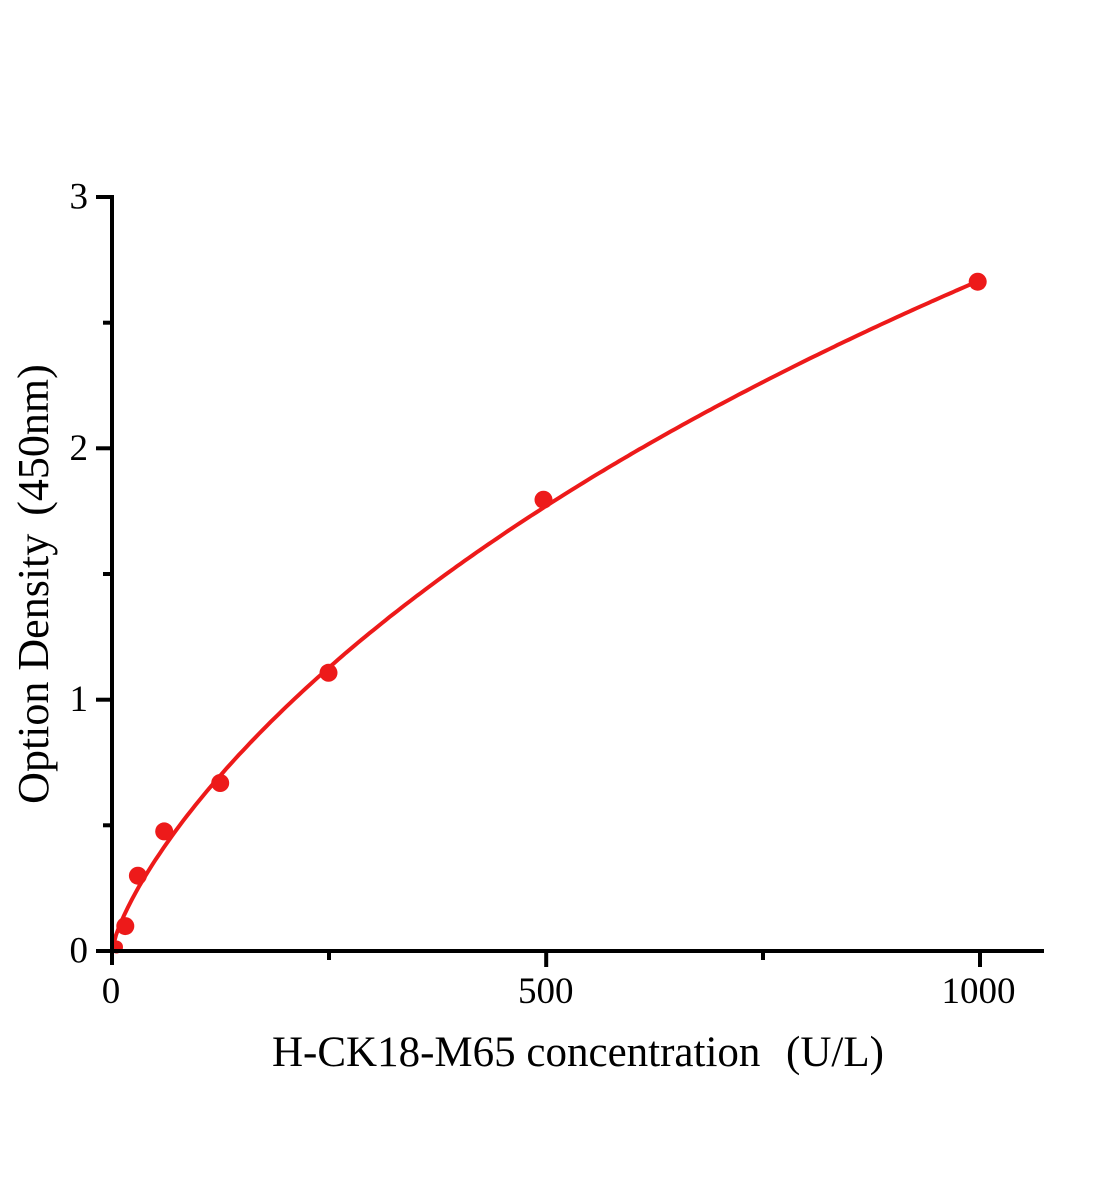 Image resolution: width=1104 pixels, height=1200 pixels. Describe the element at coordinates (79, 699) in the screenshot. I see `svg-text: 1` at that location.